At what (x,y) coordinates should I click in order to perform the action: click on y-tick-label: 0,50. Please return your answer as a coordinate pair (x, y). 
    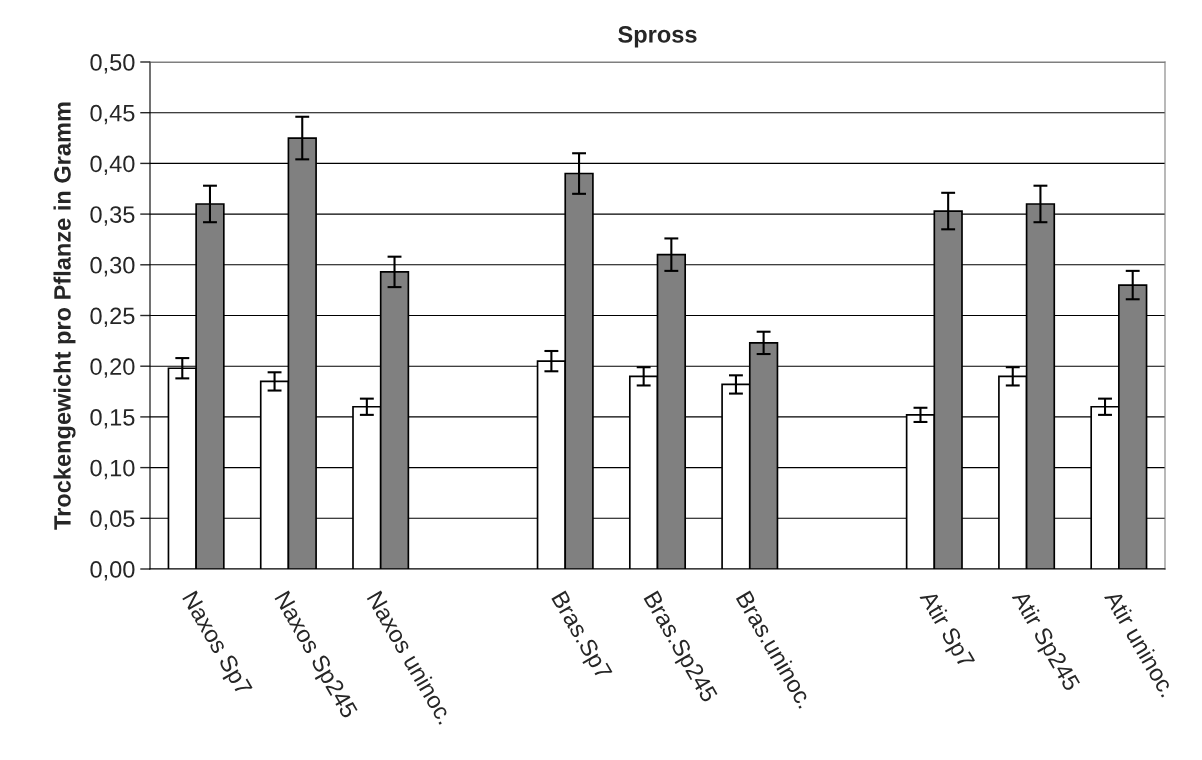
    Looking at the image, I should click on (112, 64).